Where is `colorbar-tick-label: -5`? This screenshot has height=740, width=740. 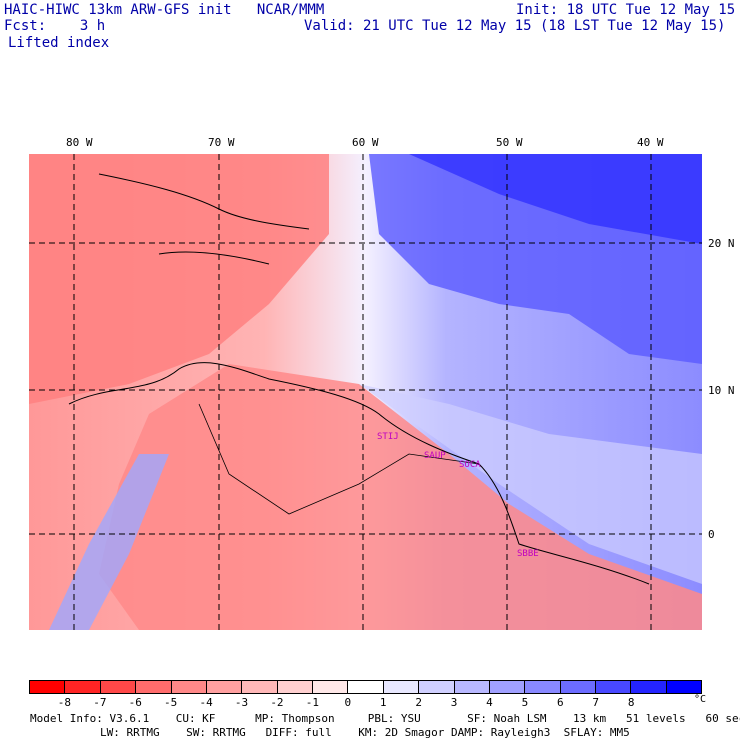 colorbar-tick-label: -5 is located at coordinates (171, 702).